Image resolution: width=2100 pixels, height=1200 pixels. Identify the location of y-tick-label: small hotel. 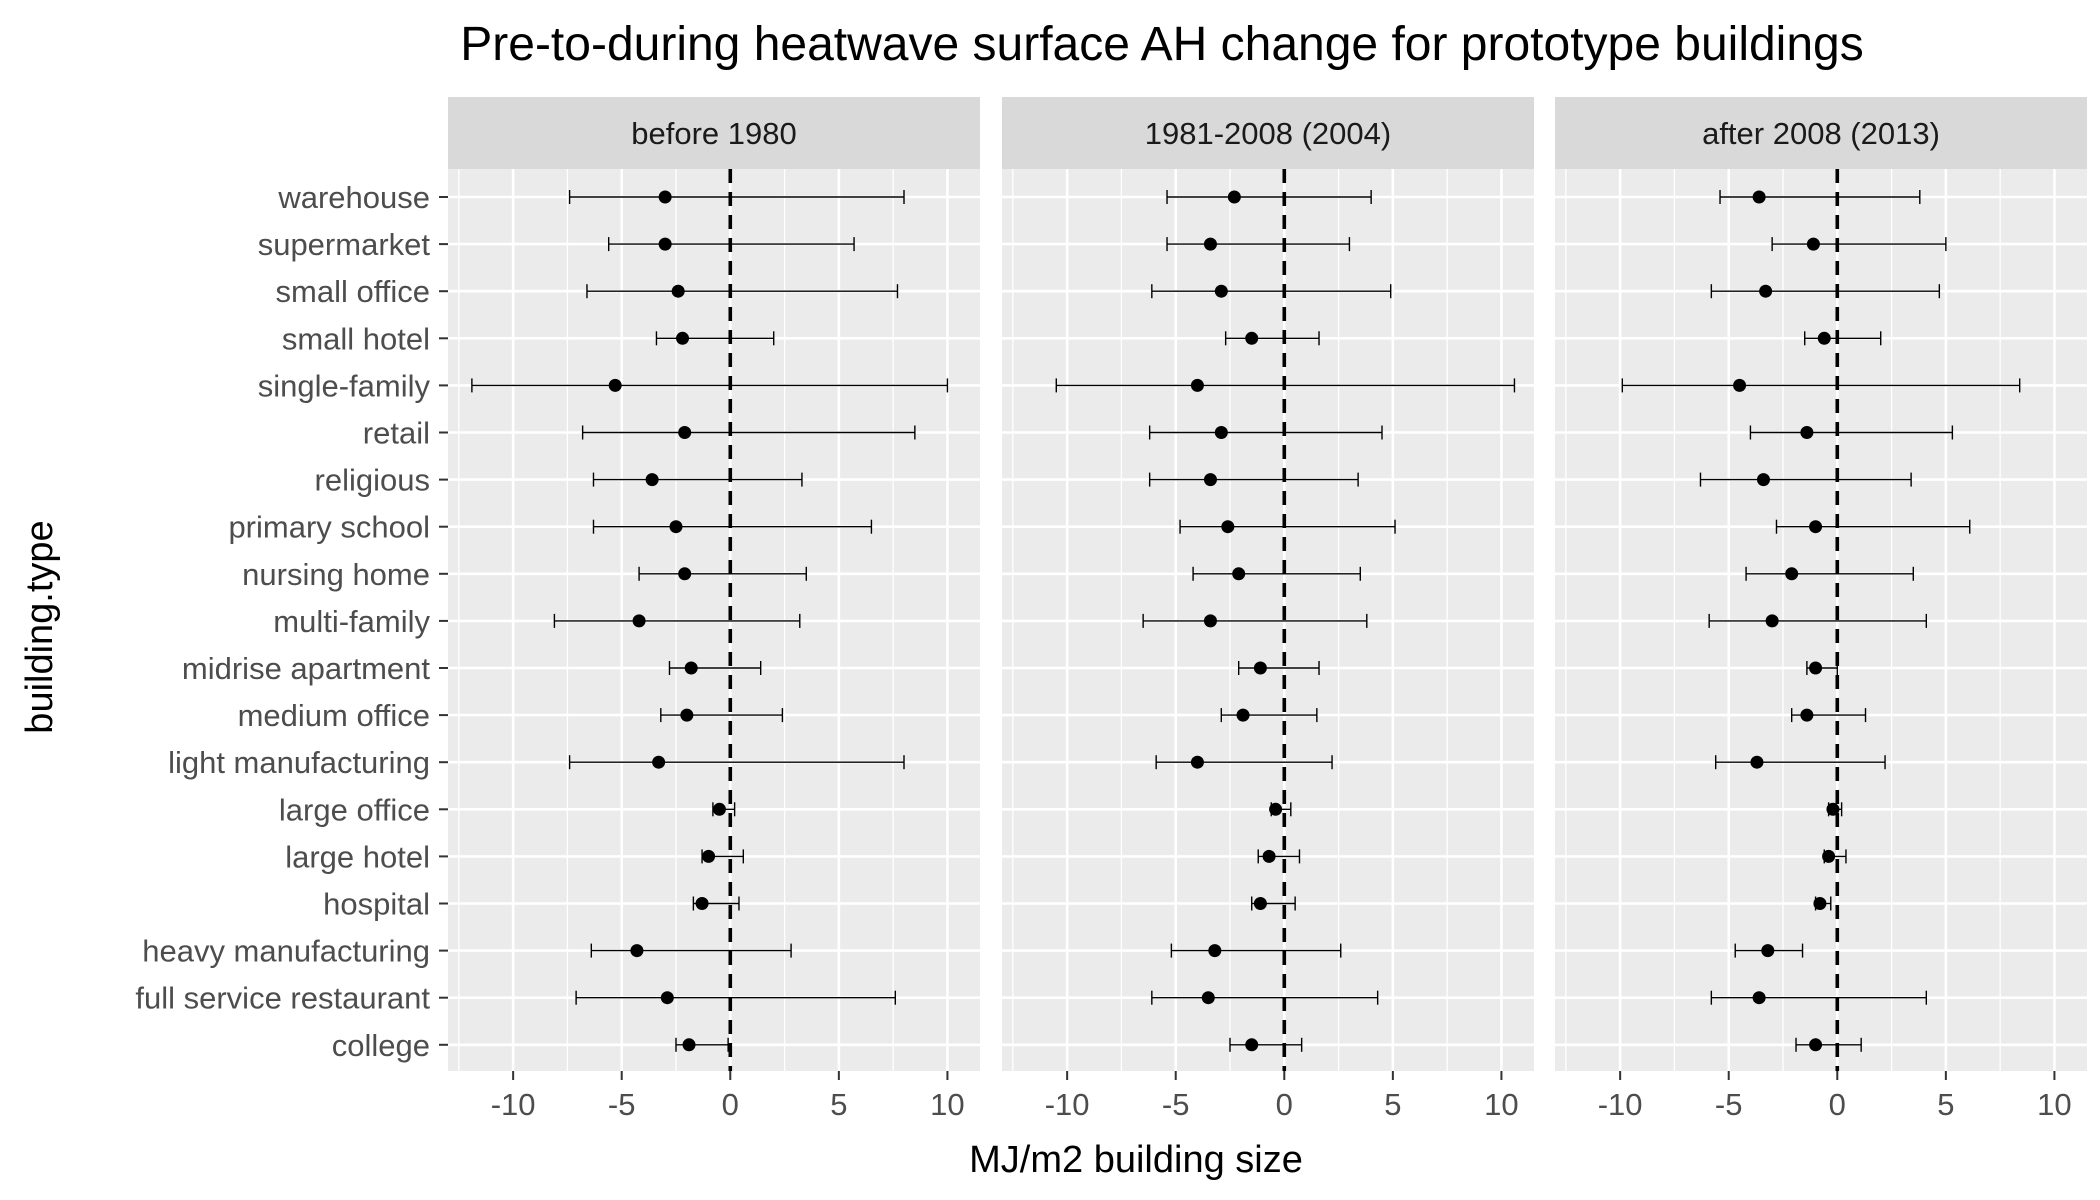
(356, 338).